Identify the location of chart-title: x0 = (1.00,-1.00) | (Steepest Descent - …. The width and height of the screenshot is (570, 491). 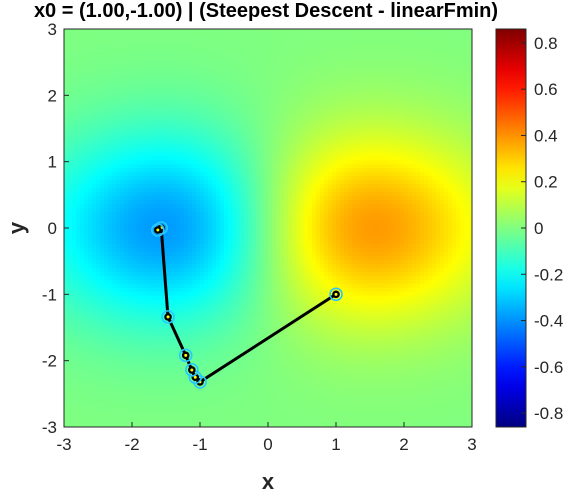
(266, 11).